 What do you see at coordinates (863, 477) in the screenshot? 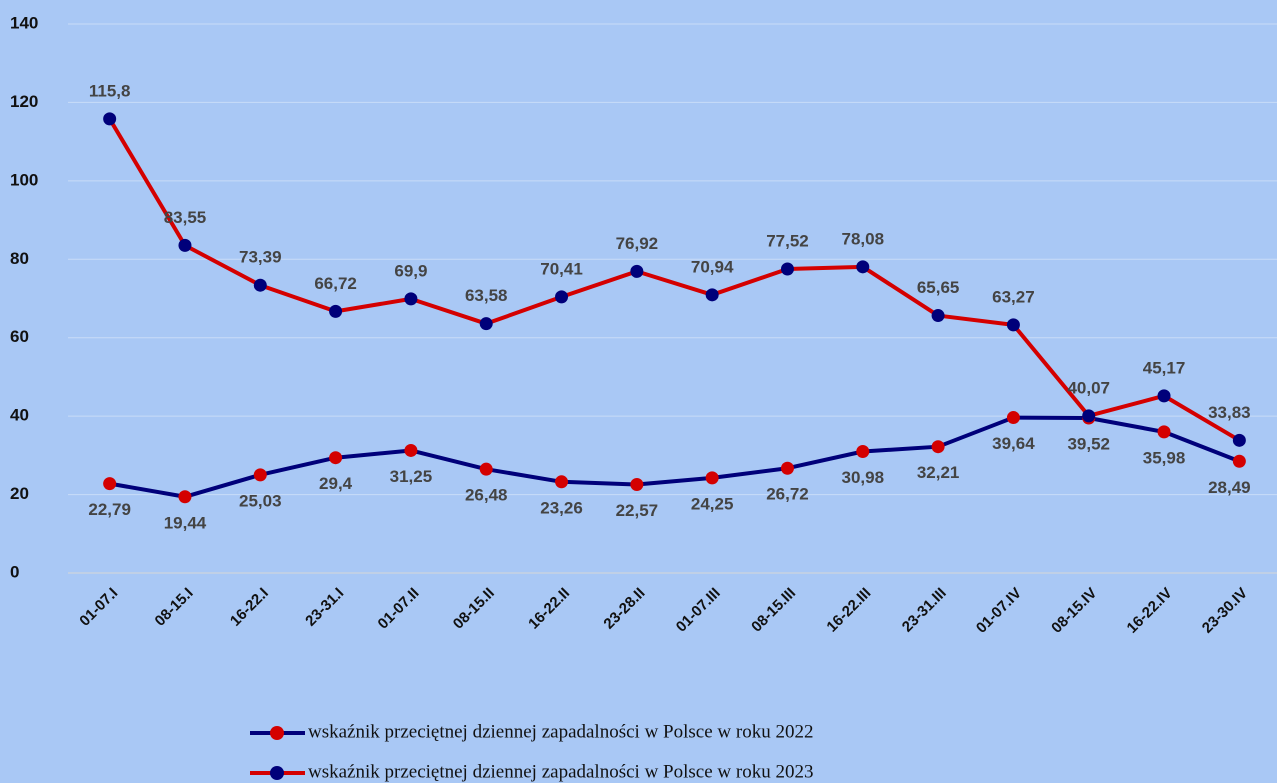
I see `data-label: 30,98` at bounding box center [863, 477].